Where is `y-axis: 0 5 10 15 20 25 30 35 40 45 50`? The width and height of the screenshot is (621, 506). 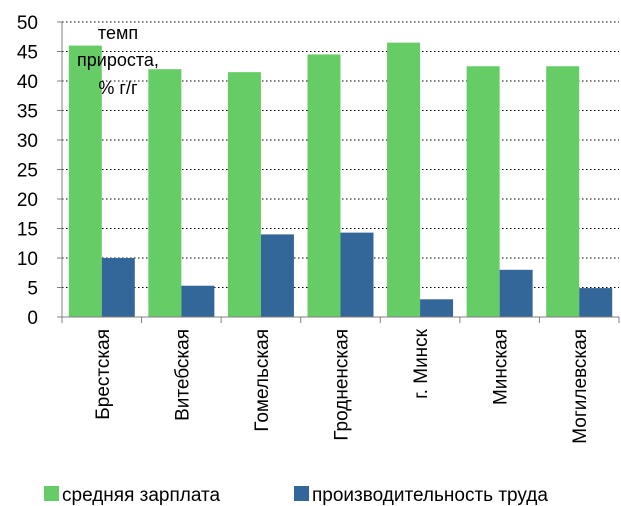 y-axis: 0 5 10 15 20 25 30 35 40 45 50 is located at coordinates (40, 171).